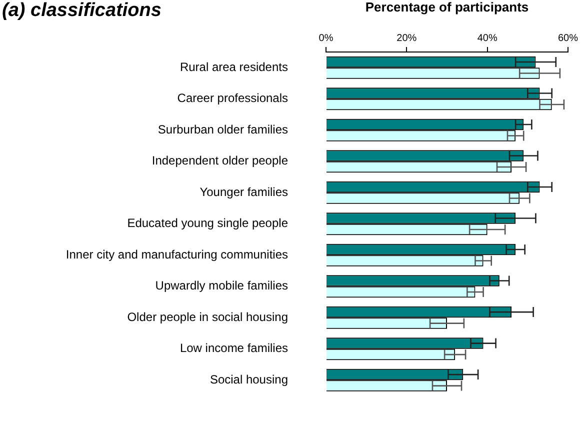 Image resolution: width=581 pixels, height=433 pixels. I want to click on y-tick-label: Educated young single people, so click(207, 223).